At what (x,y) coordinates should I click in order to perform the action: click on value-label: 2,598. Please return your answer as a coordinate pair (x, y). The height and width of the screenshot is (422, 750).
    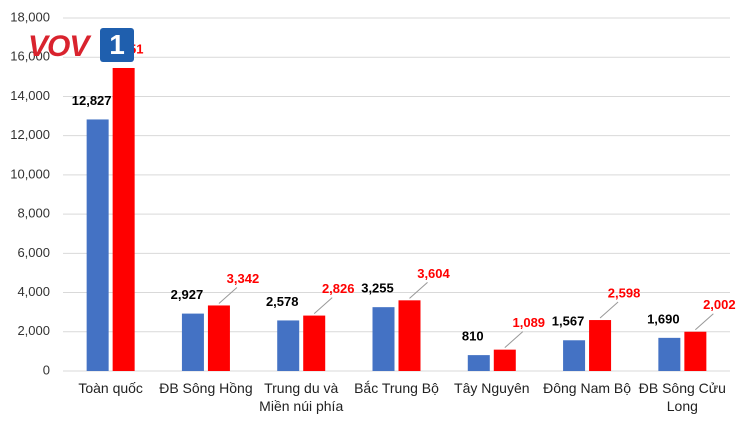
    Looking at the image, I should click on (624, 292).